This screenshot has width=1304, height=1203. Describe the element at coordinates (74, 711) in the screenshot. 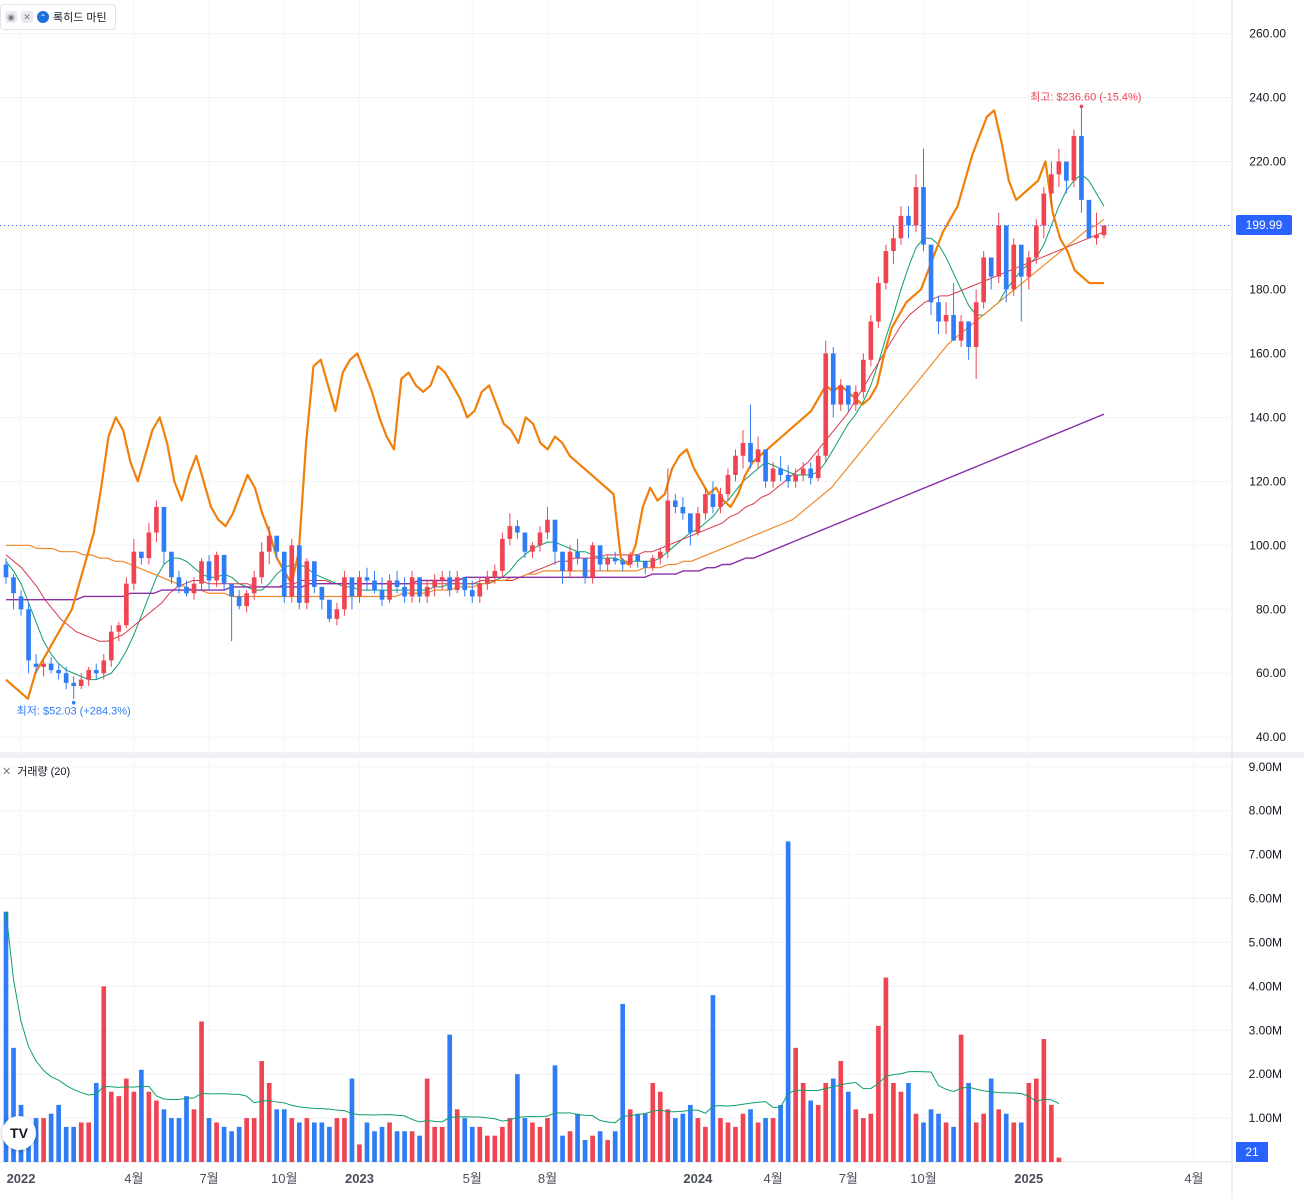

I see `low-annotation: 최저: $52.03 (+284.3%)` at that location.